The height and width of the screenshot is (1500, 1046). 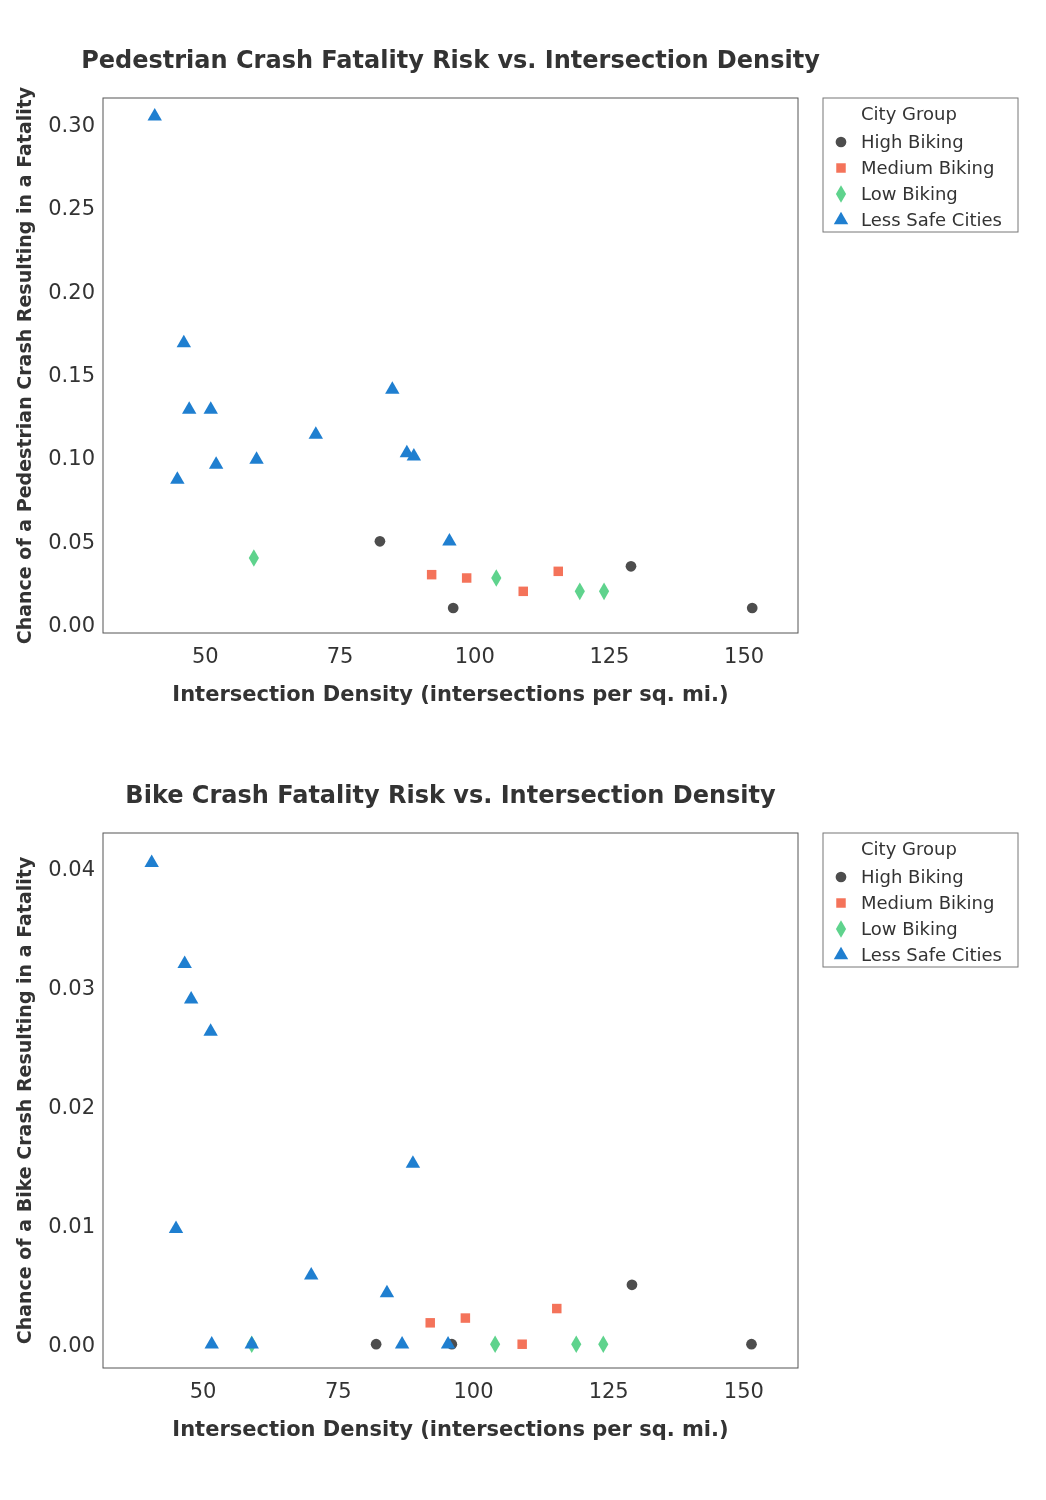 I want to click on y-tick-label: 0.15, so click(x=71, y=375).